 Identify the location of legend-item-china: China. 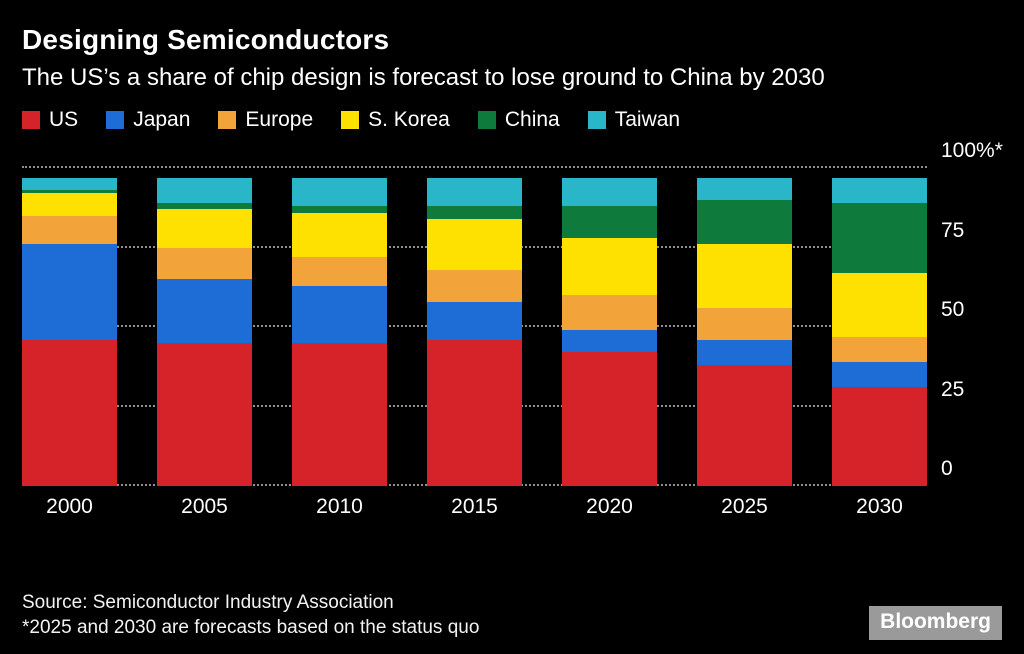
(518, 120).